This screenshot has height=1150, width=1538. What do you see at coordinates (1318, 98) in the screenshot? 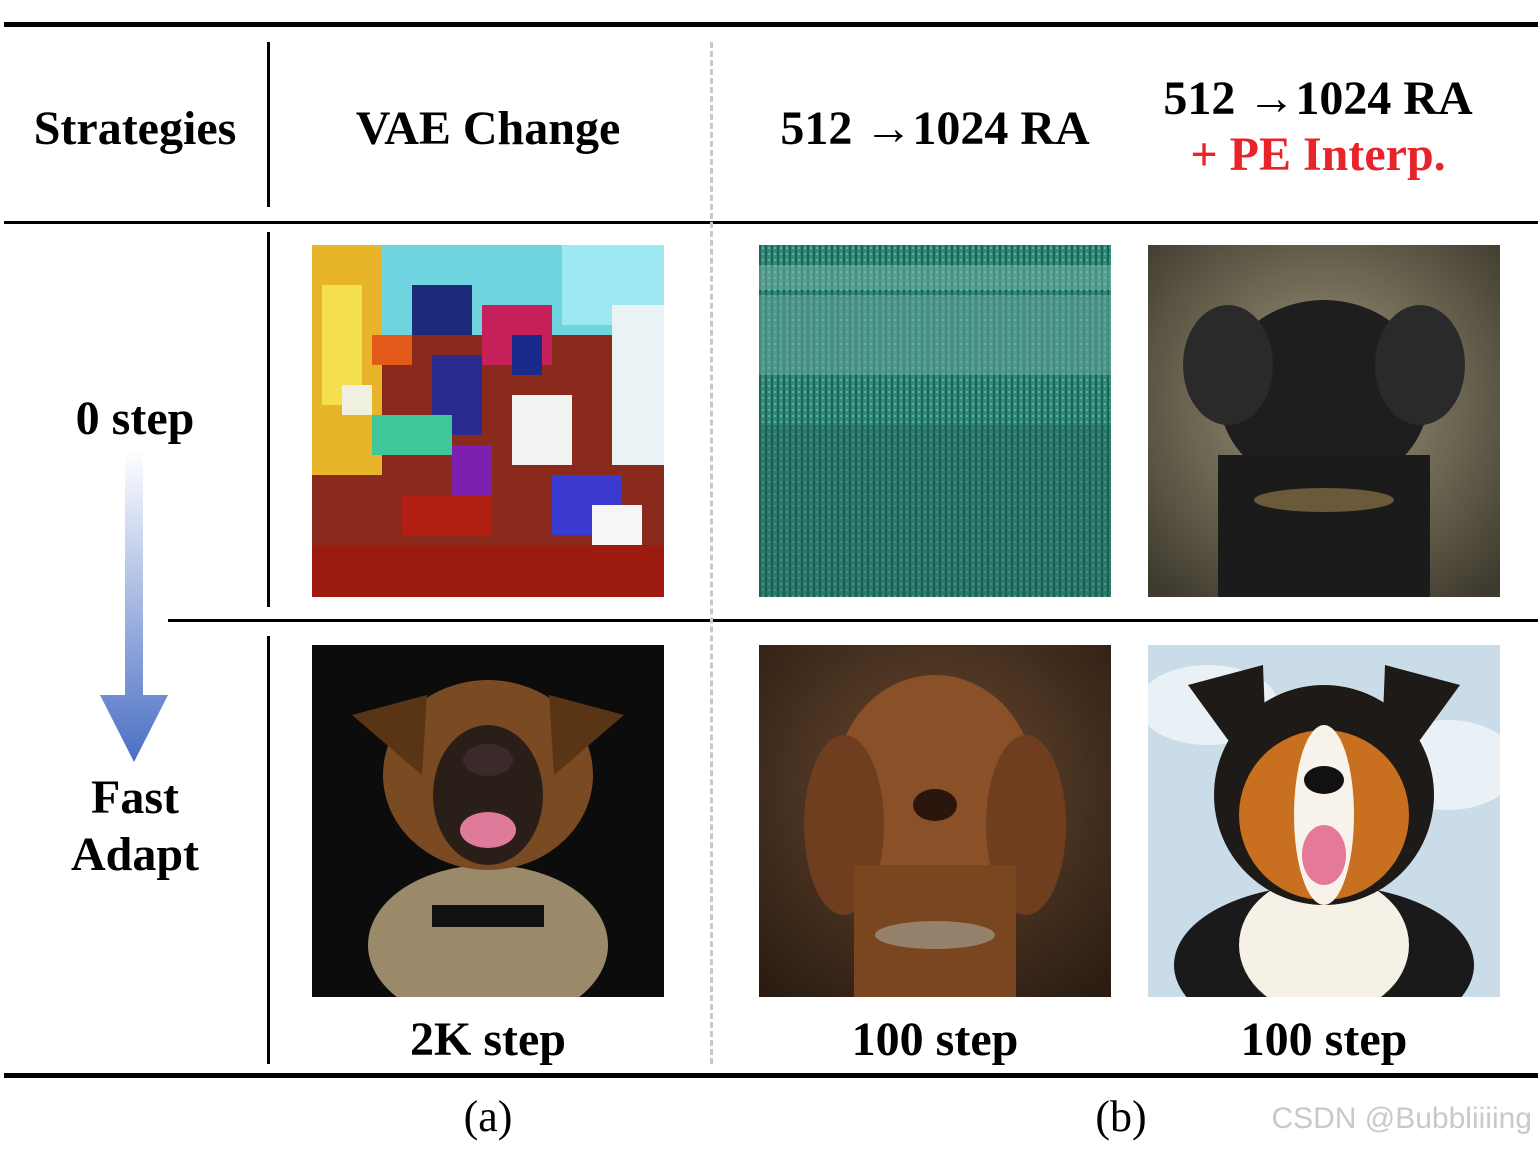
I see `header-resolution-adapt-pe: 512 →1024 RA` at bounding box center [1318, 98].